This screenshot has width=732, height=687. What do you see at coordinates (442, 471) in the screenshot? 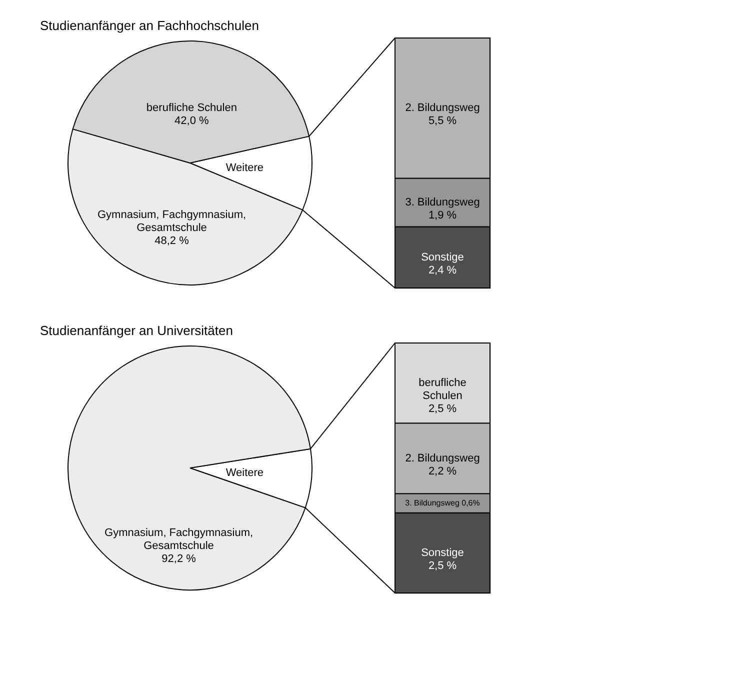
I see `data-label: 2,2 %` at bounding box center [442, 471].